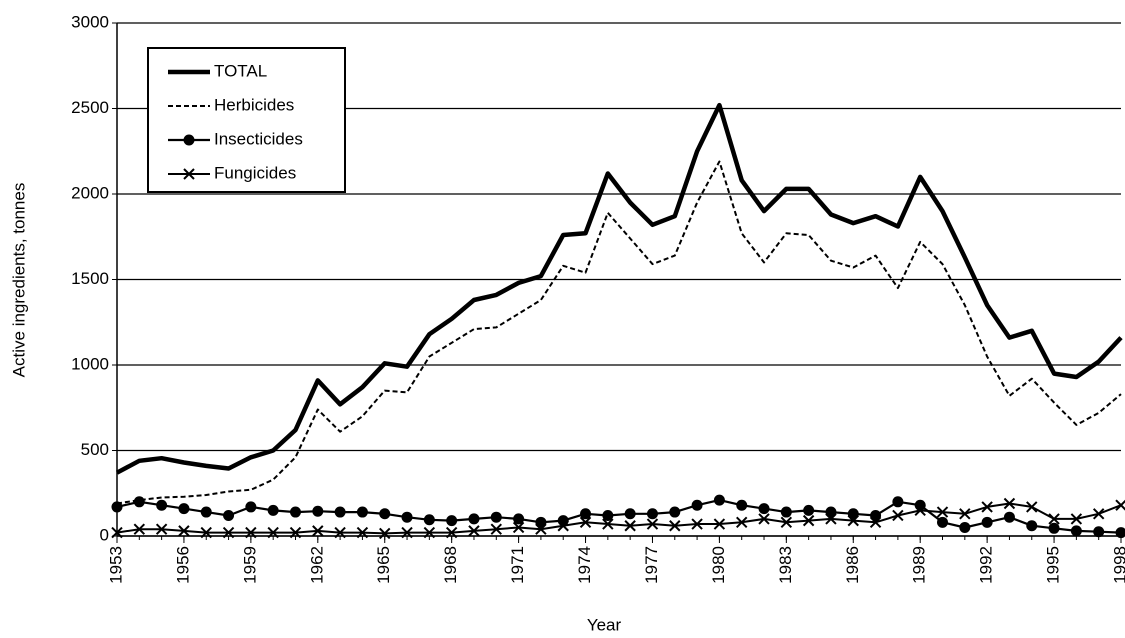  Describe the element at coordinates (604, 624) in the screenshot. I see `x-axis-label: Year` at that location.